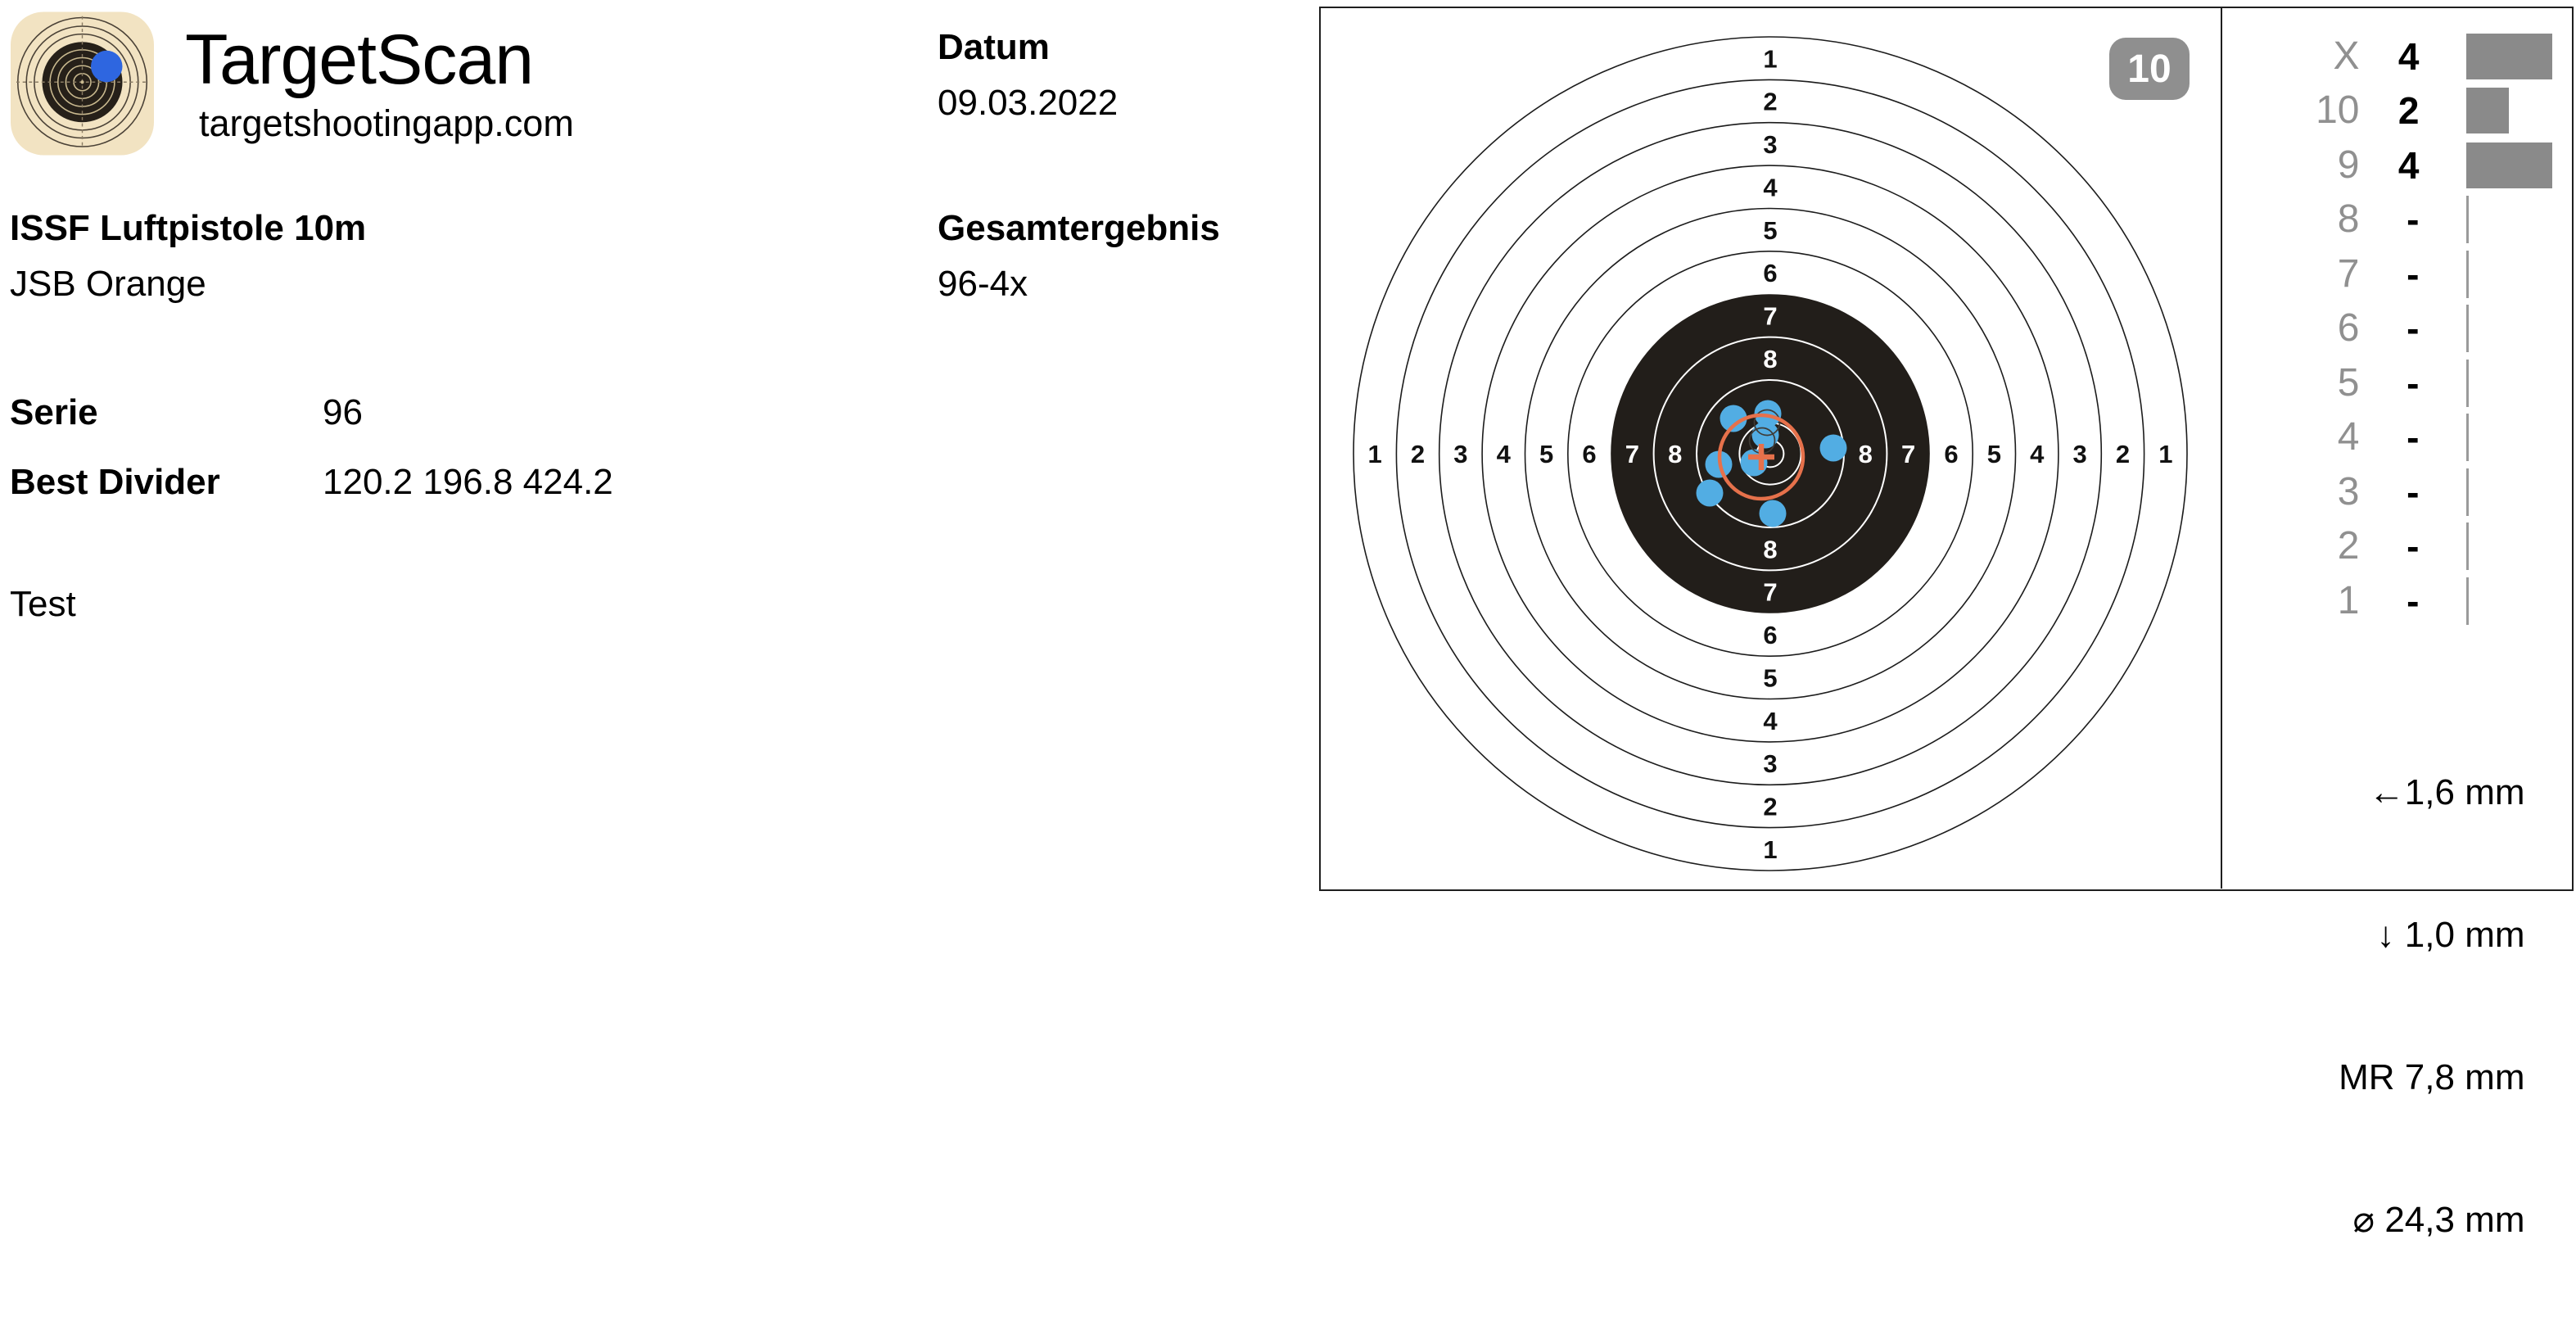  What do you see at coordinates (468, 482) in the screenshot?
I see `best-divider-value: 120.2 196.8 424.2` at bounding box center [468, 482].